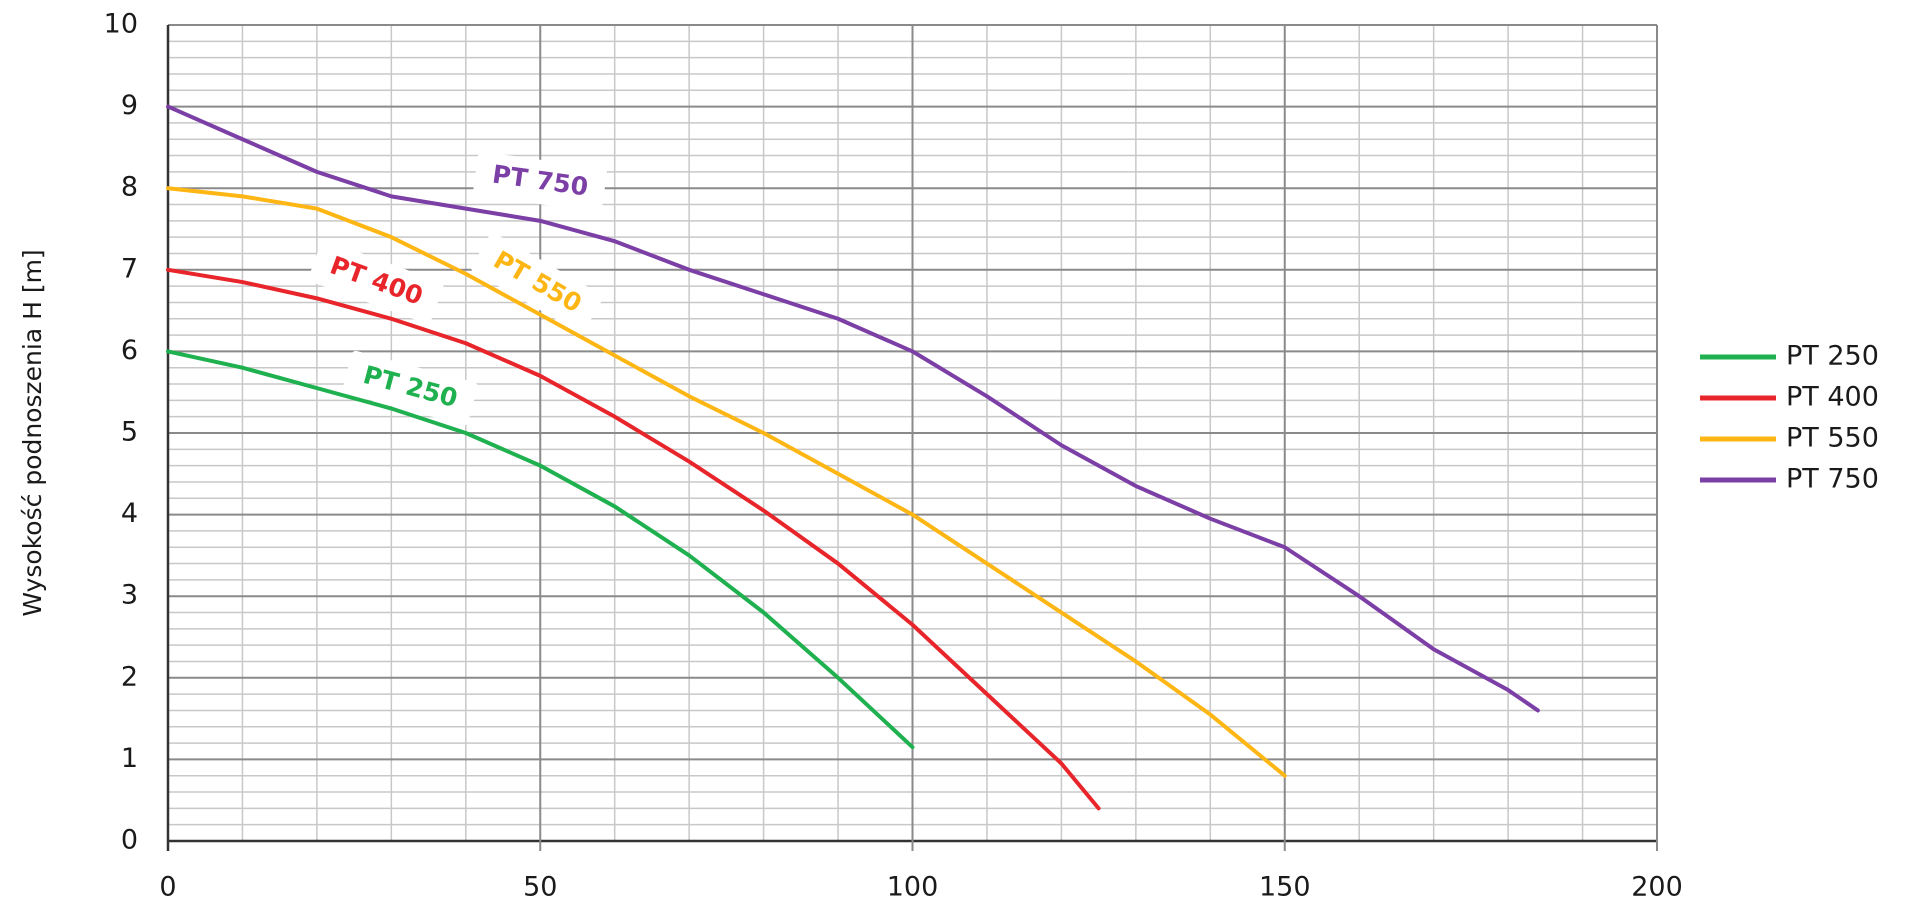 Image resolution: width=1920 pixels, height=908 pixels. I want to click on x-tick-label: 150, so click(1285, 887).